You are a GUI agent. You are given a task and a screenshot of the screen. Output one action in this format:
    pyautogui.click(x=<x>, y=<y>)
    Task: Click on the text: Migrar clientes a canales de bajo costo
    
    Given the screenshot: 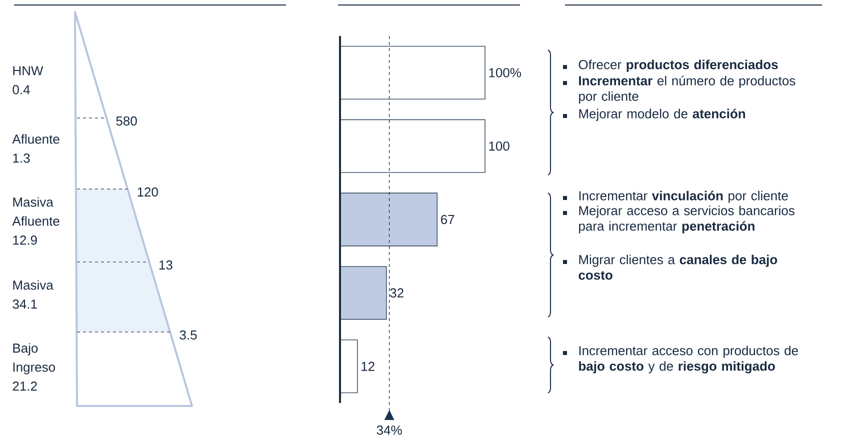 What is the action you would take?
    pyautogui.click(x=678, y=267)
    